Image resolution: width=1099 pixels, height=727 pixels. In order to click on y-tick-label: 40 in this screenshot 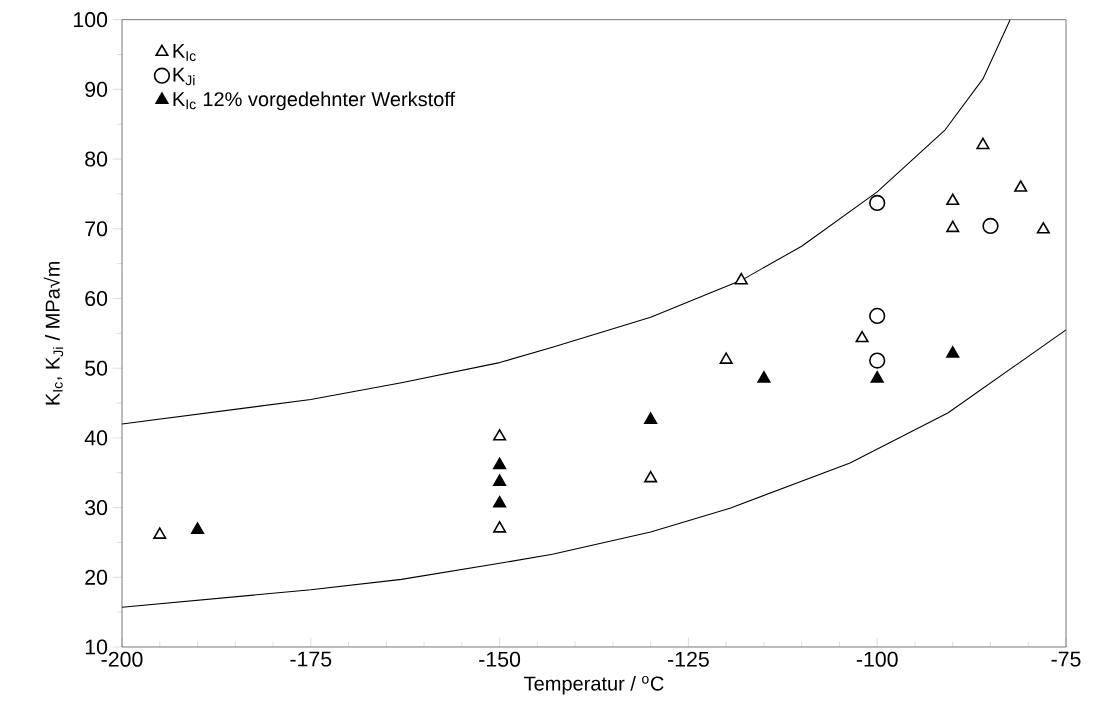, I will do `click(96, 438)`.